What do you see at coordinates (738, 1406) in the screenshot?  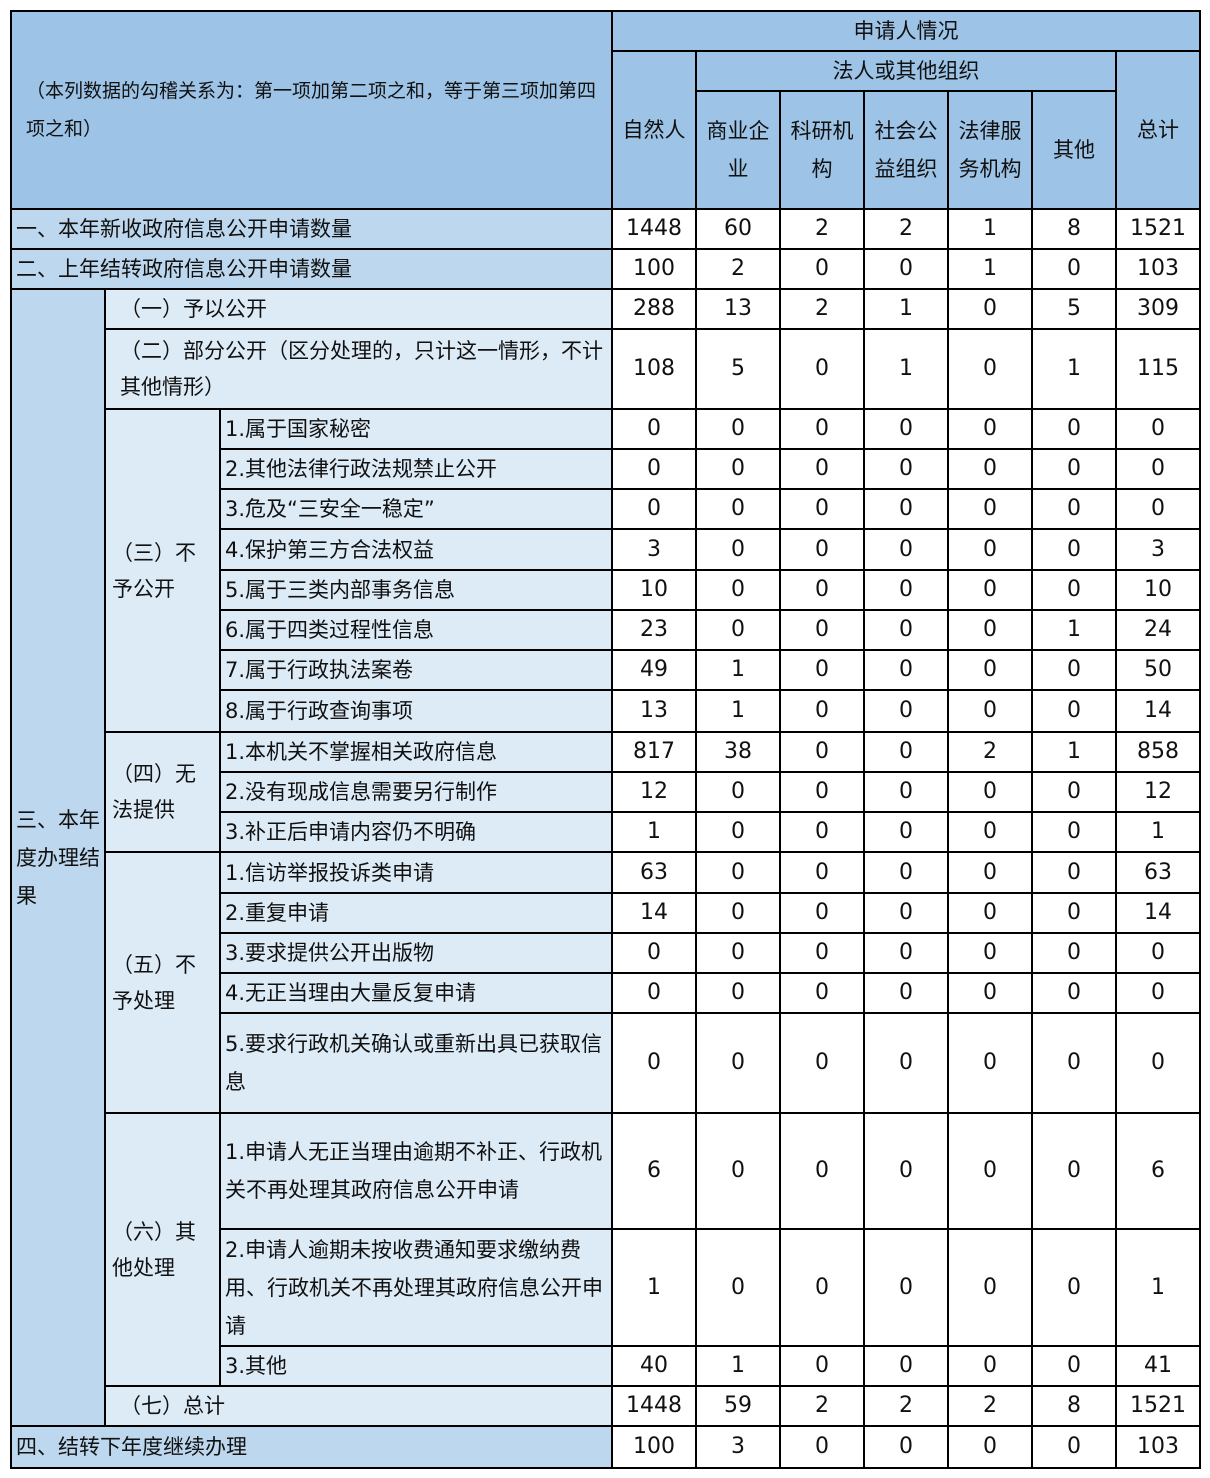 I see `value-cell: 59` at bounding box center [738, 1406].